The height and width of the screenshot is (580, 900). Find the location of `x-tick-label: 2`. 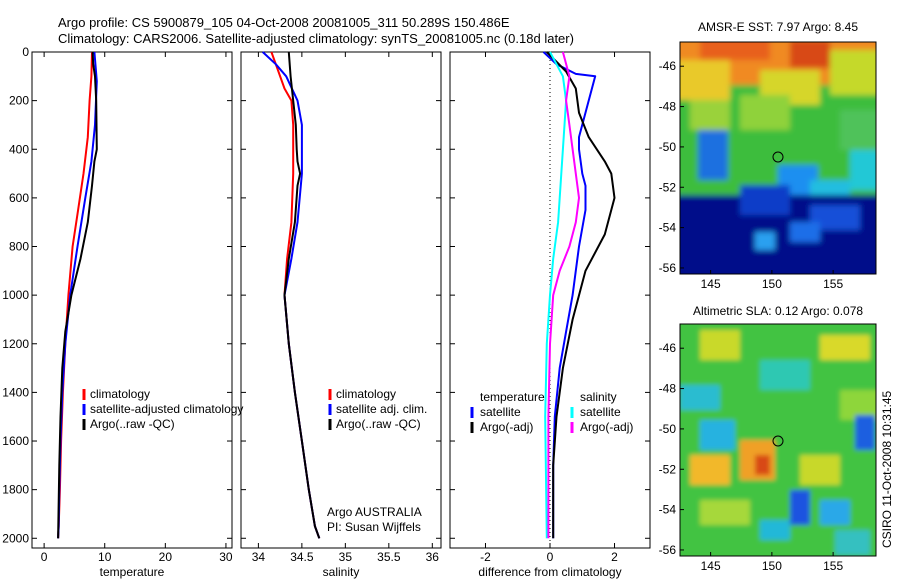

x-tick-label: 2 is located at coordinates (614, 557).